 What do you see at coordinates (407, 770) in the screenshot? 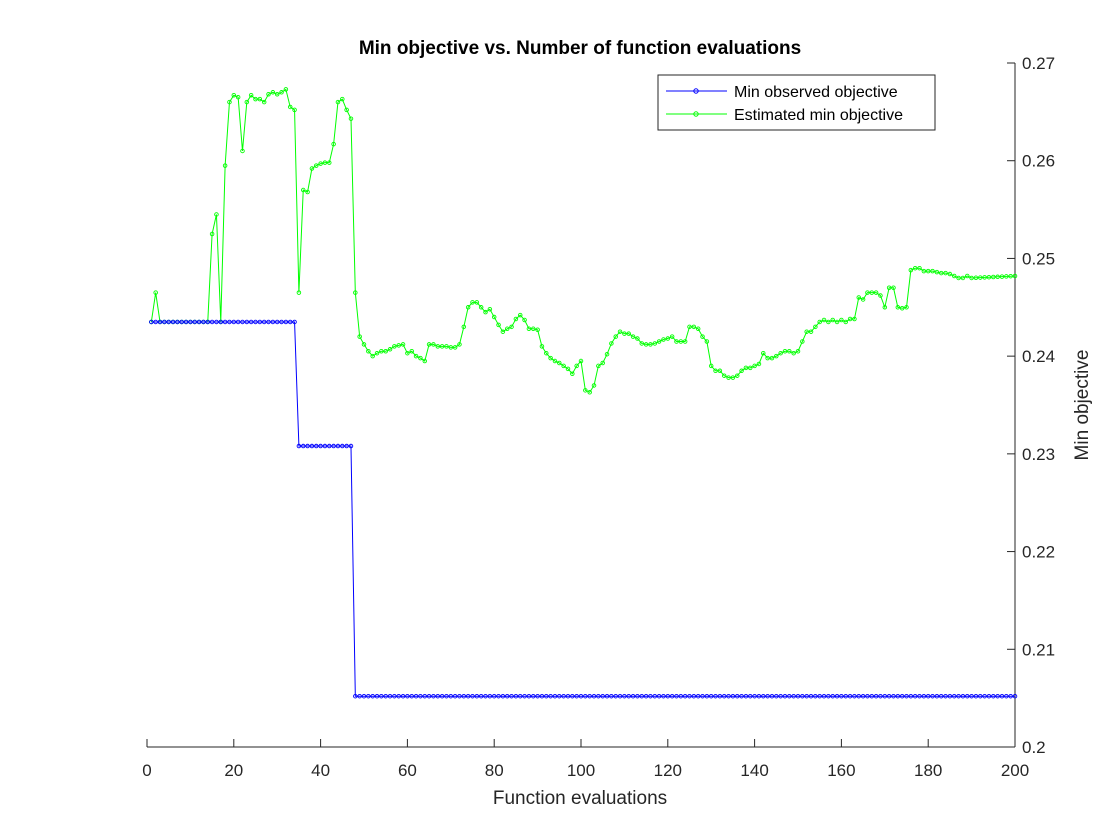
I see `x-tick-label: 60` at bounding box center [407, 770].